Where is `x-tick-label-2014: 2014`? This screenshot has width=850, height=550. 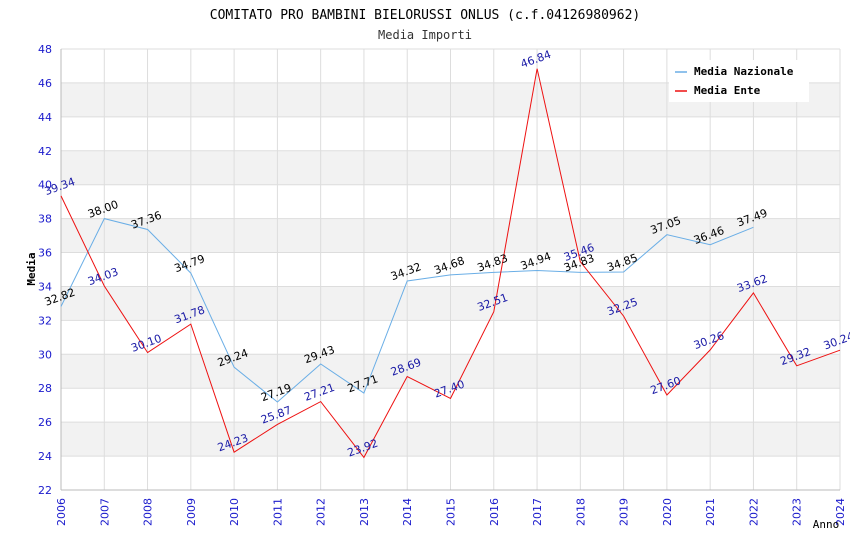
x-tick-label-2014: 2014 is located at coordinates (407, 512).